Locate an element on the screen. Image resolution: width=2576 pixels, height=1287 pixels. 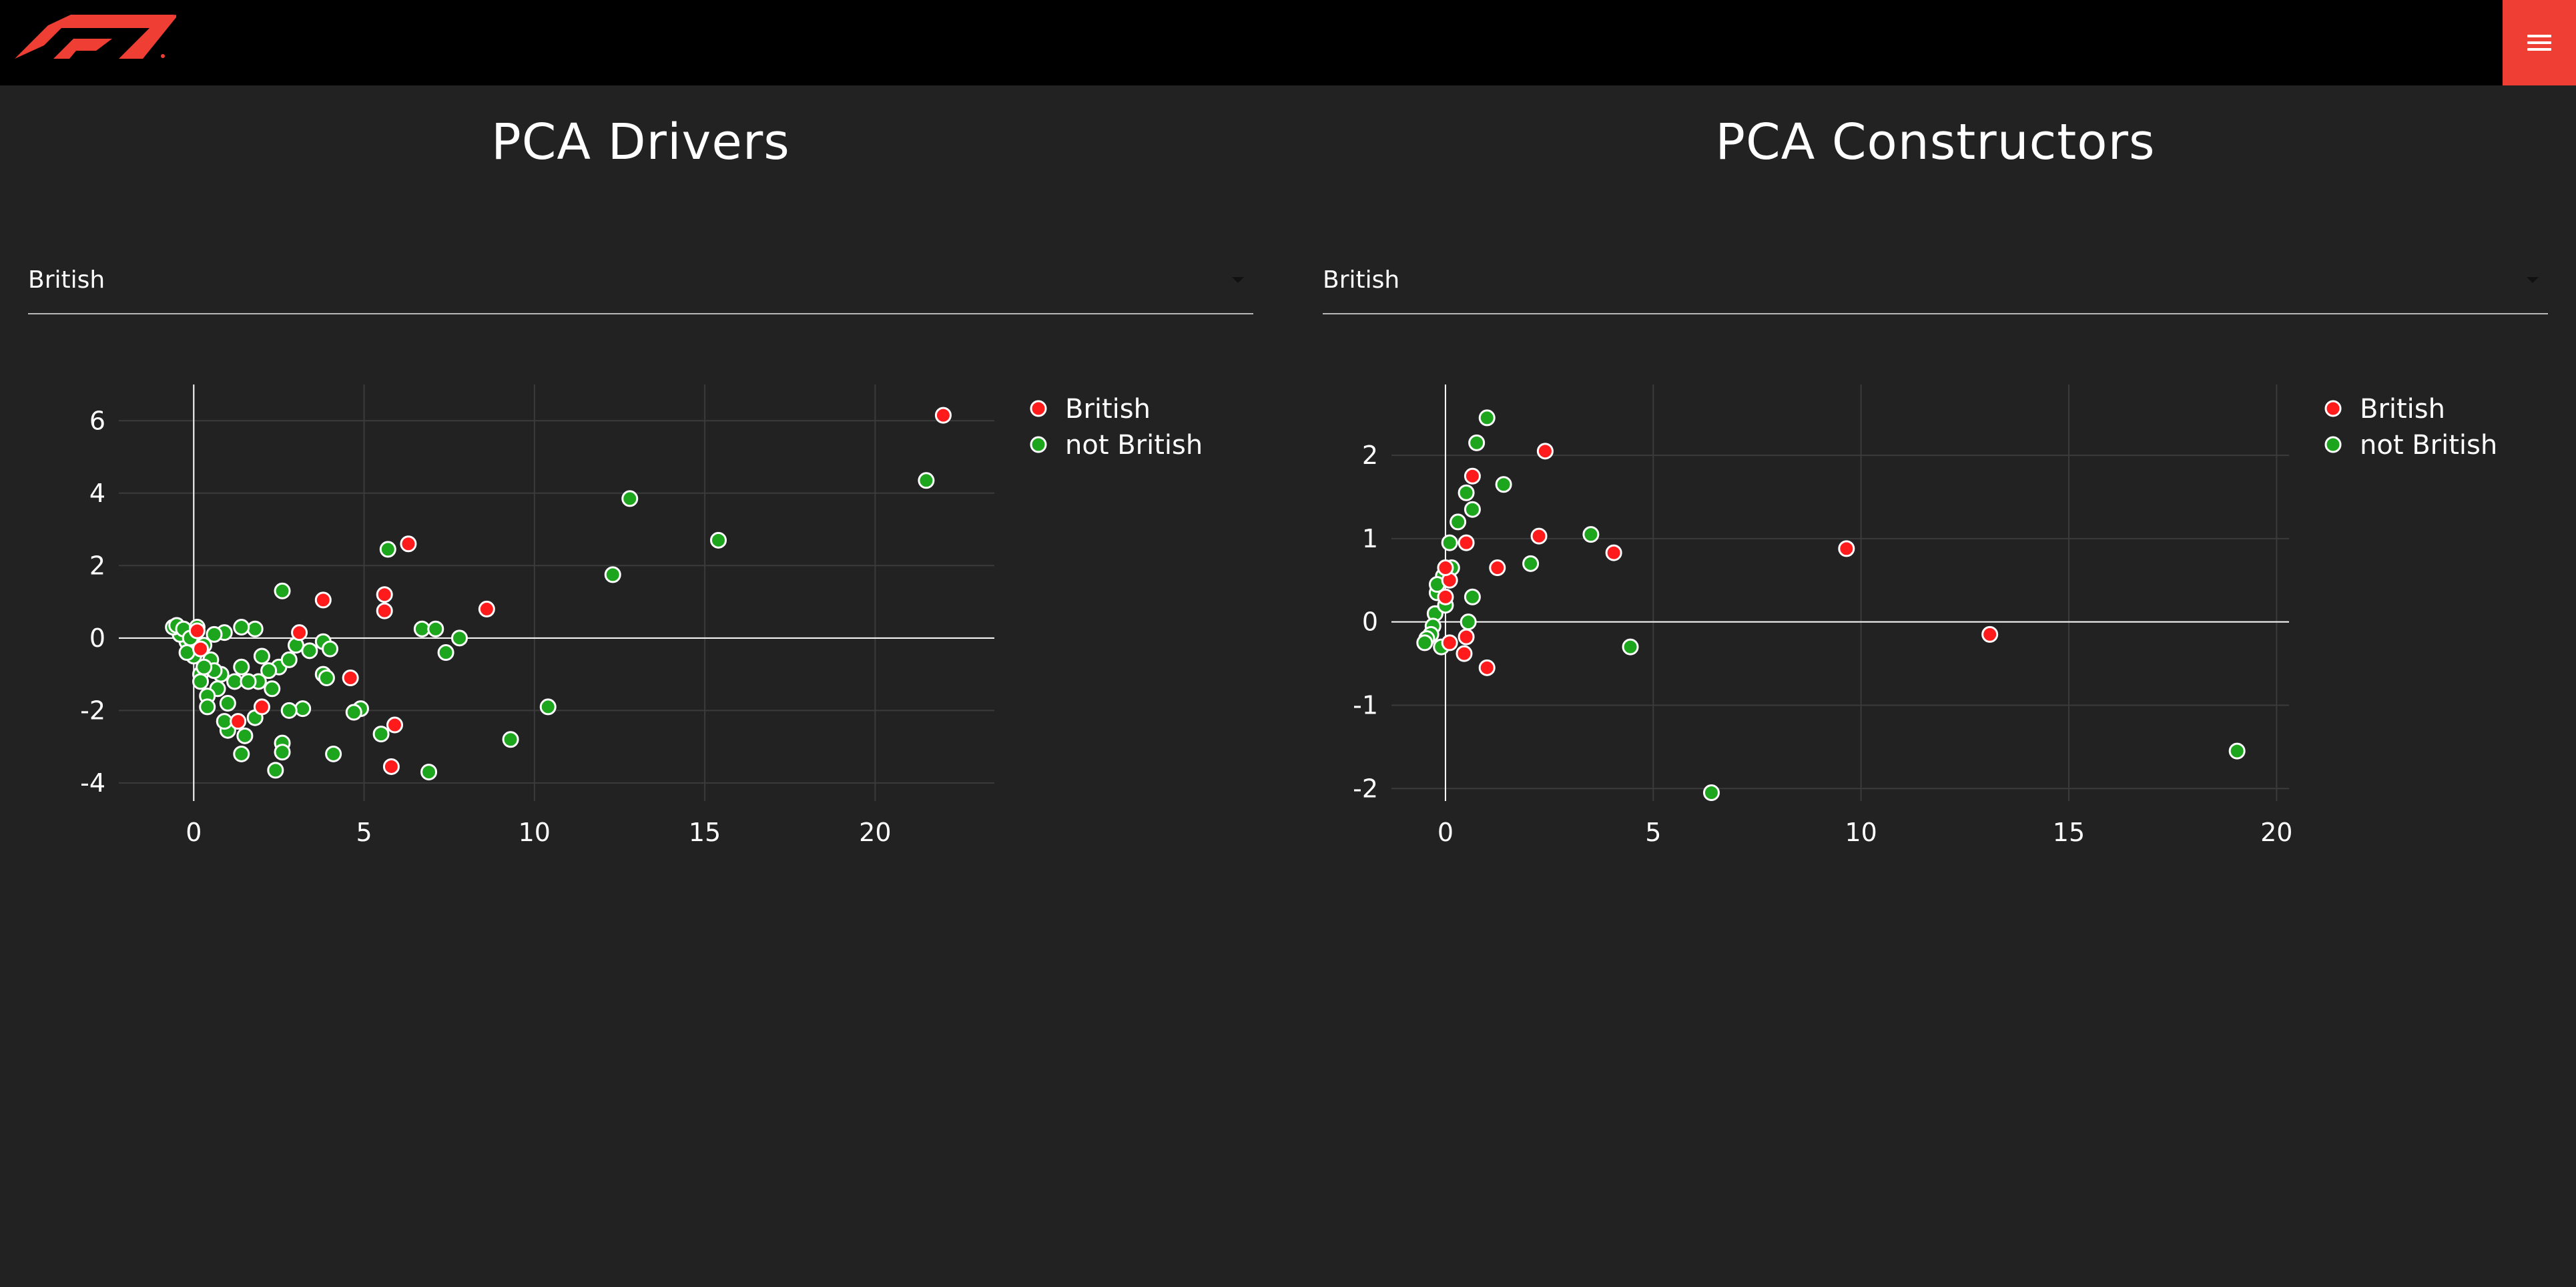
x-tick-label: 15 is located at coordinates (2069, 832).